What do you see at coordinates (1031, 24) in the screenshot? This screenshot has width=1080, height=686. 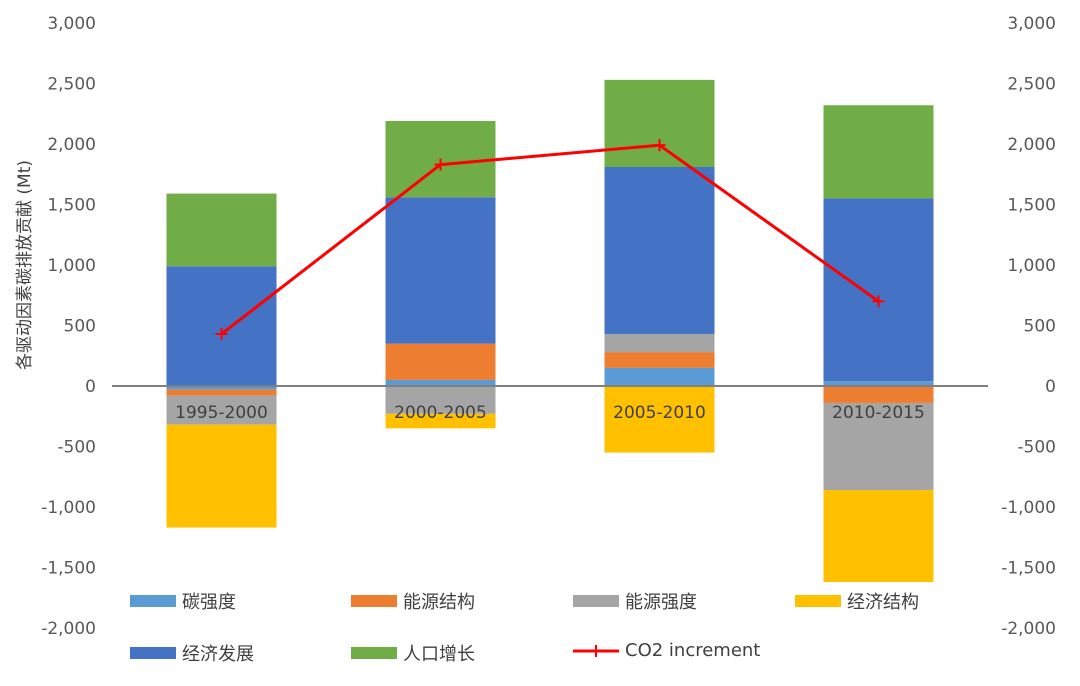 I see `y-tick-label-right: 3,000` at bounding box center [1031, 24].